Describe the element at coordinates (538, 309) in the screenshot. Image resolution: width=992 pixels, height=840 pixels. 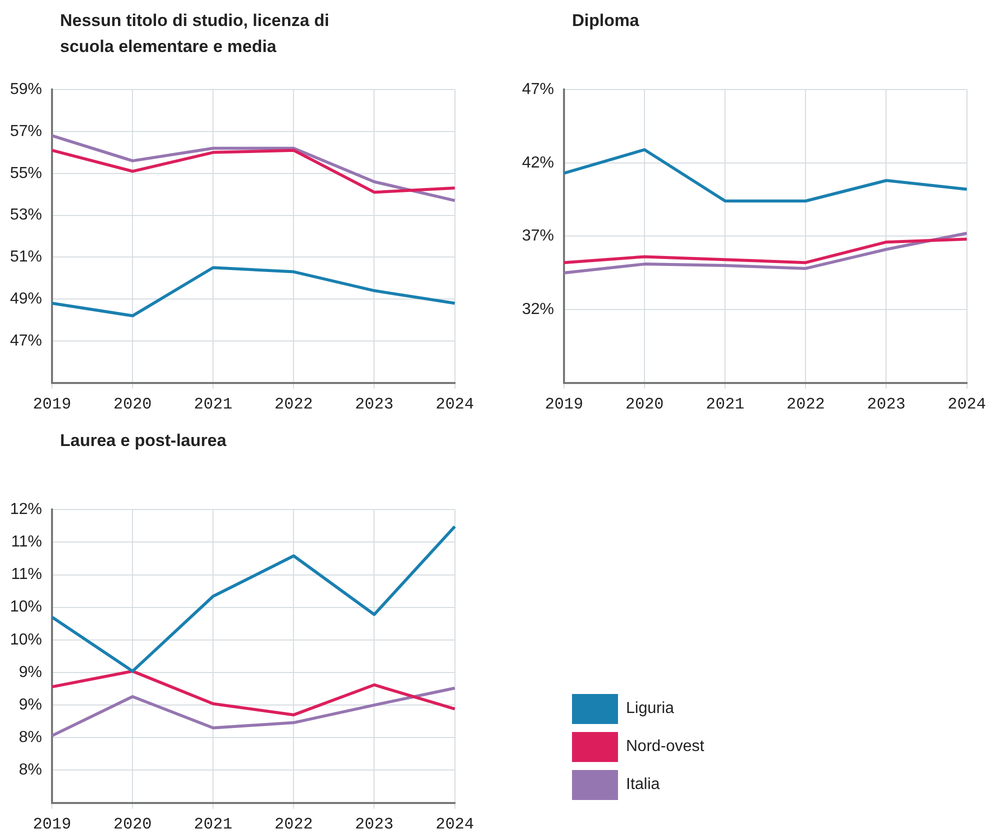
I see `y-tick-label: 32%` at that location.